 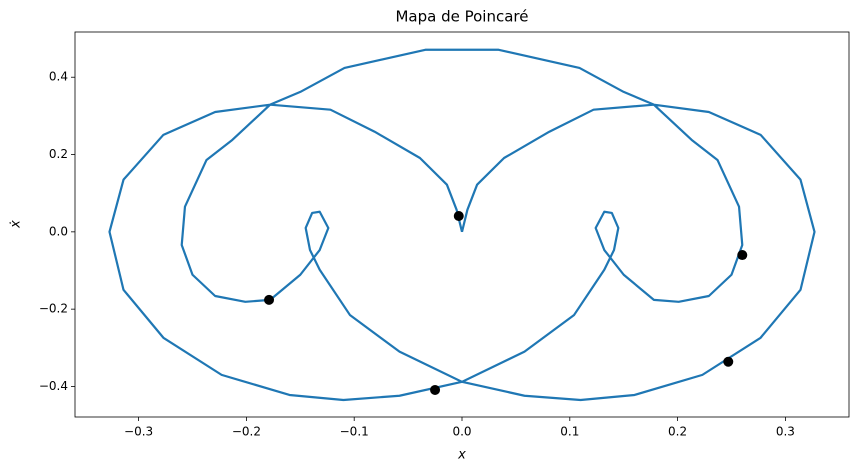 What do you see at coordinates (354, 432) in the screenshot?
I see `x-tick-label: −0.1` at bounding box center [354, 432].